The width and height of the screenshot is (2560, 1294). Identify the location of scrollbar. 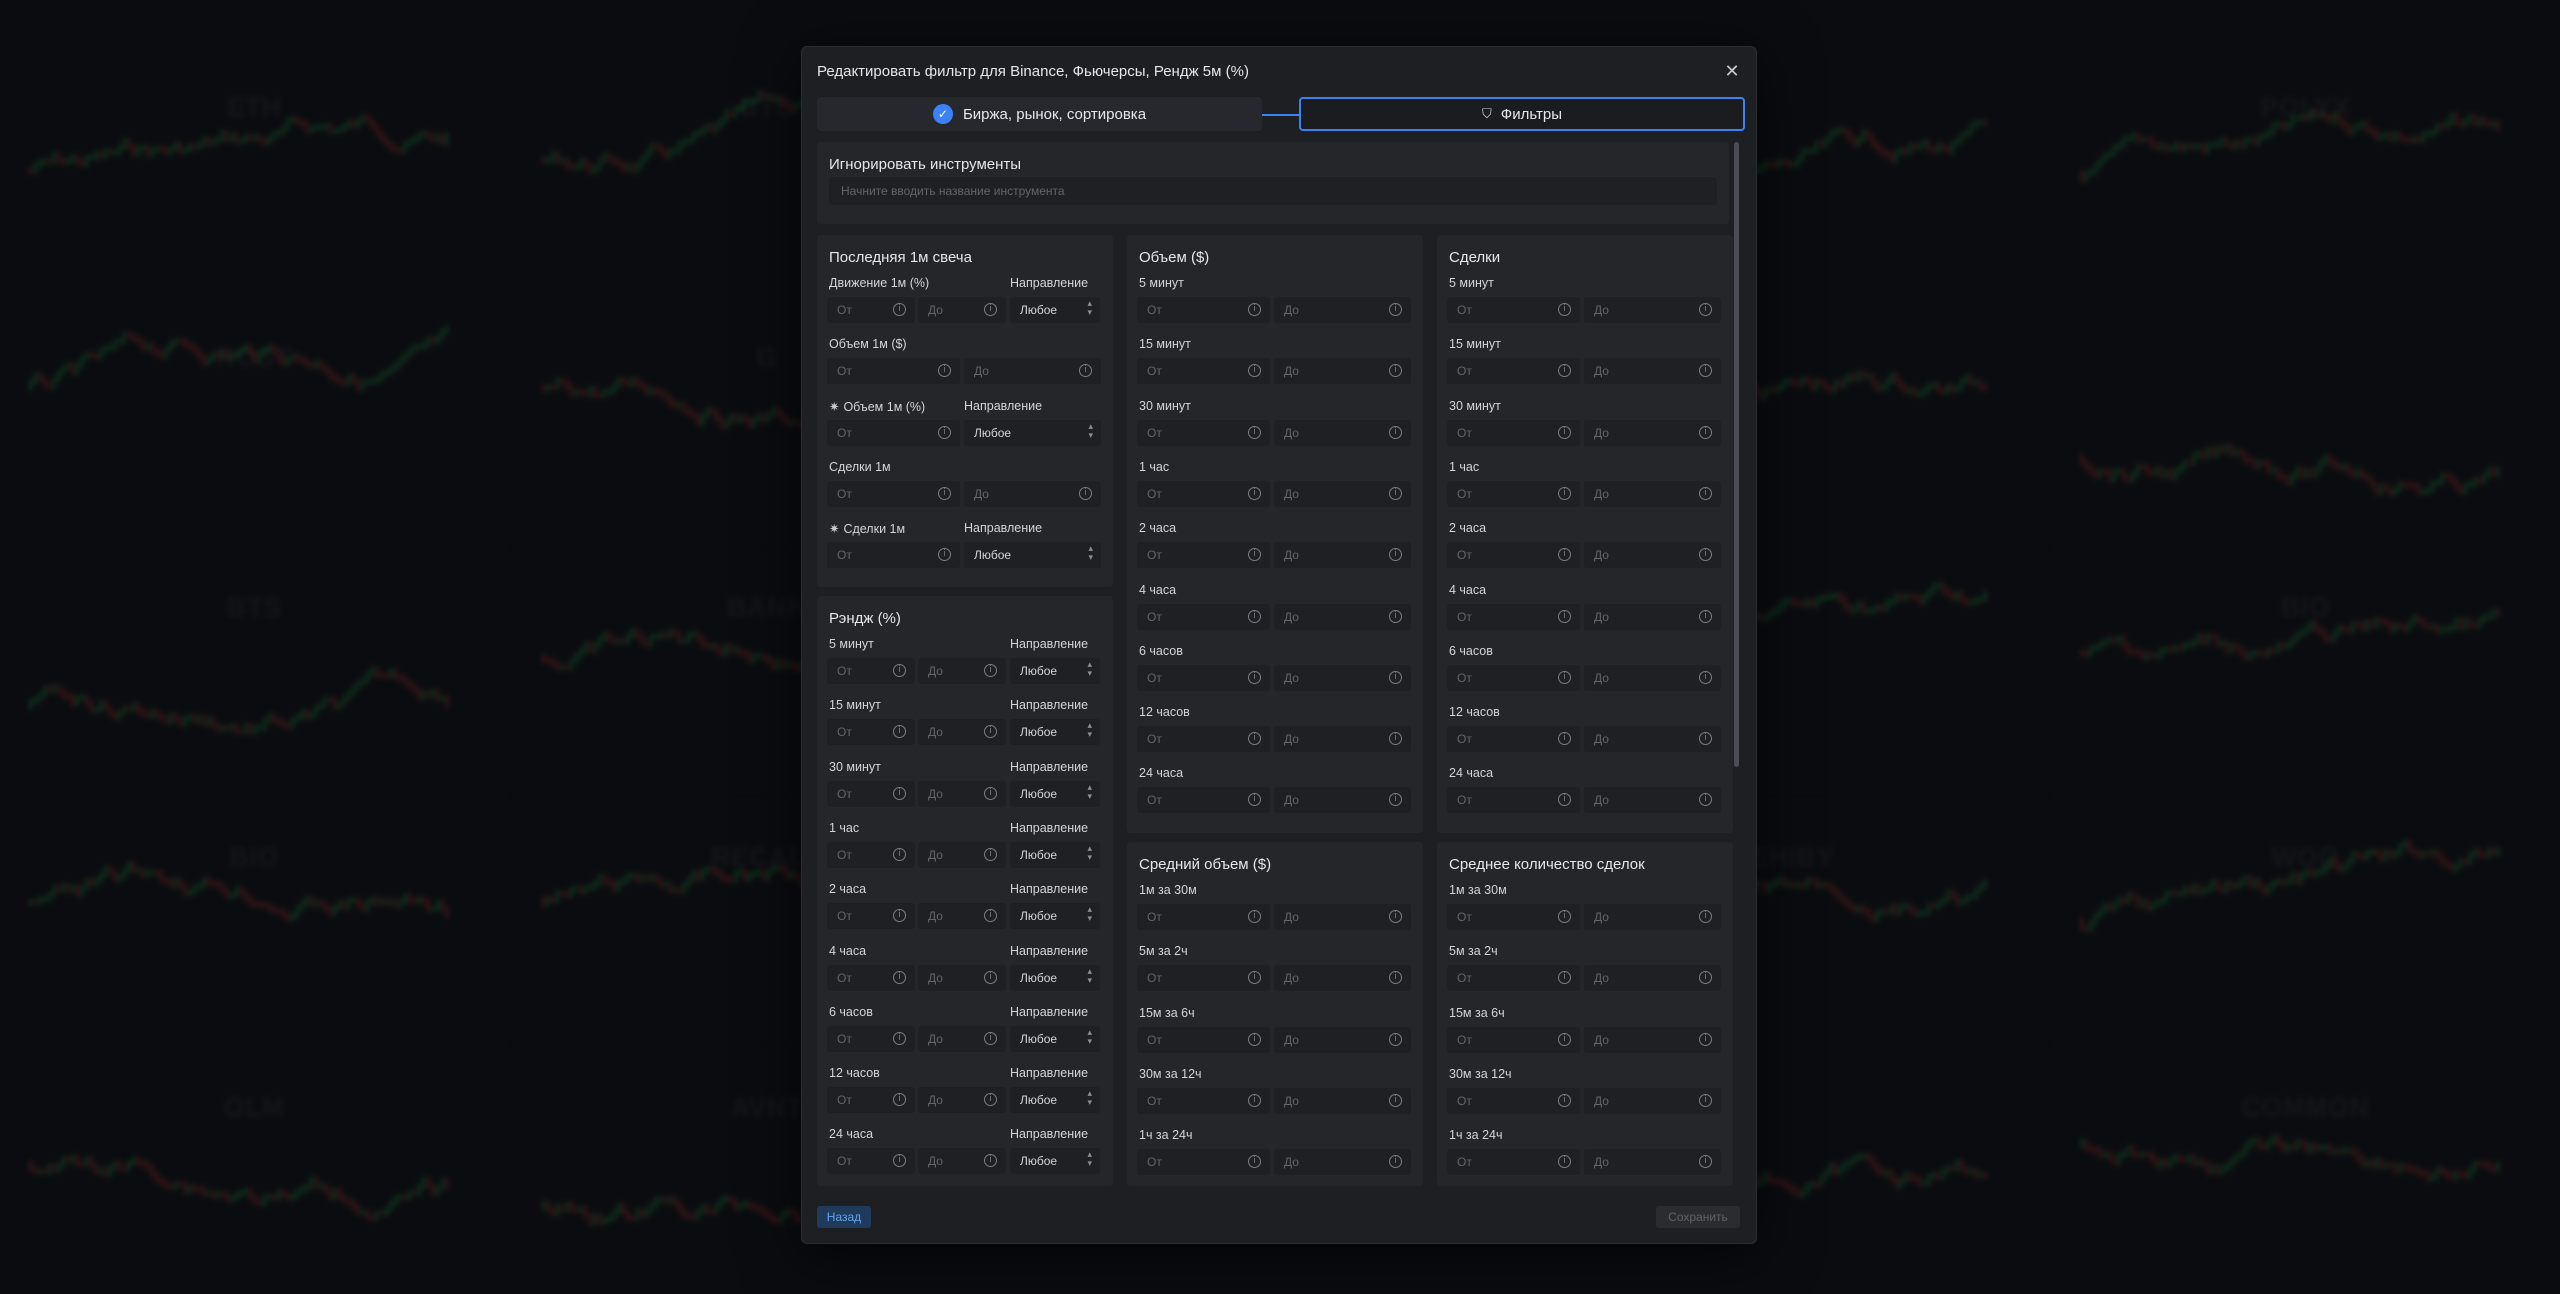
(1737, 664).